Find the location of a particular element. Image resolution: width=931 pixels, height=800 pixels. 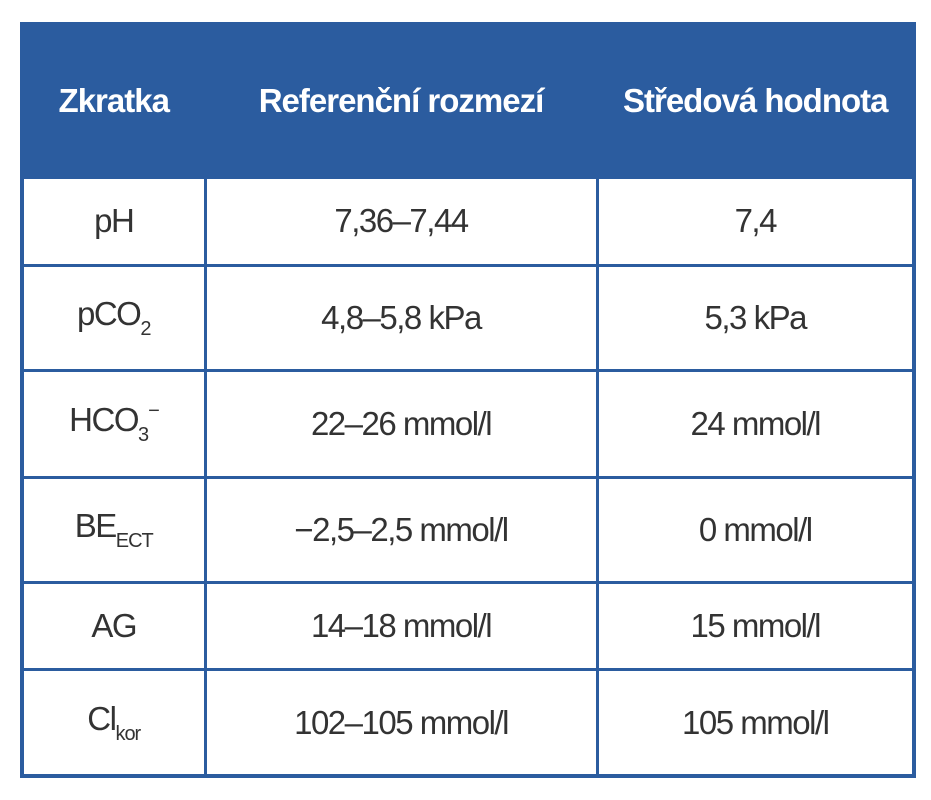

table-cell: 24 mmol/l is located at coordinates (755, 423).